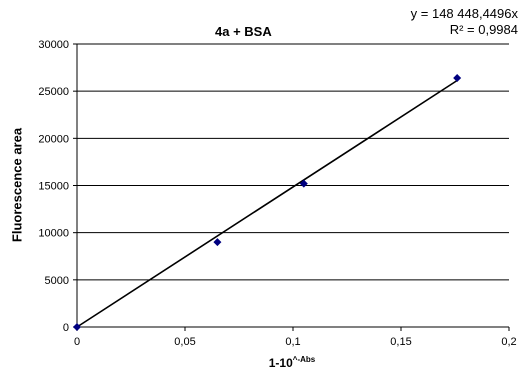 The image size is (520, 372). Describe the element at coordinates (243, 31) in the screenshot. I see `chart-title: 4a + BSA` at that location.